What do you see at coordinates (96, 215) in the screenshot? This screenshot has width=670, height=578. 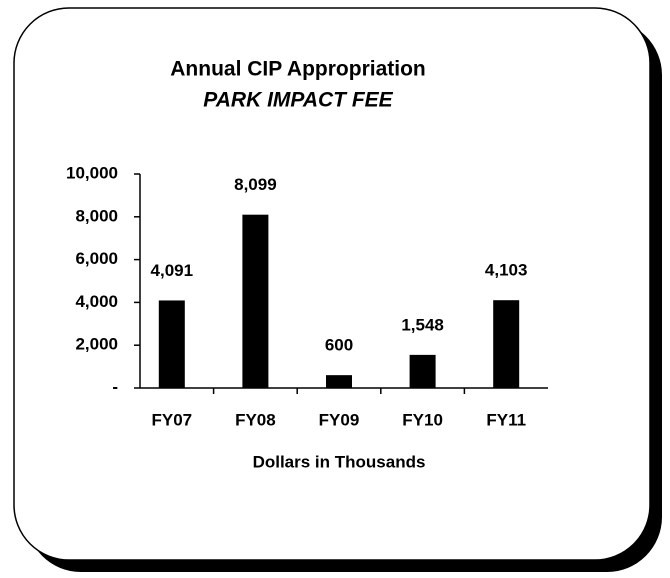 I see `y-tick-label: 8,000` at bounding box center [96, 215].